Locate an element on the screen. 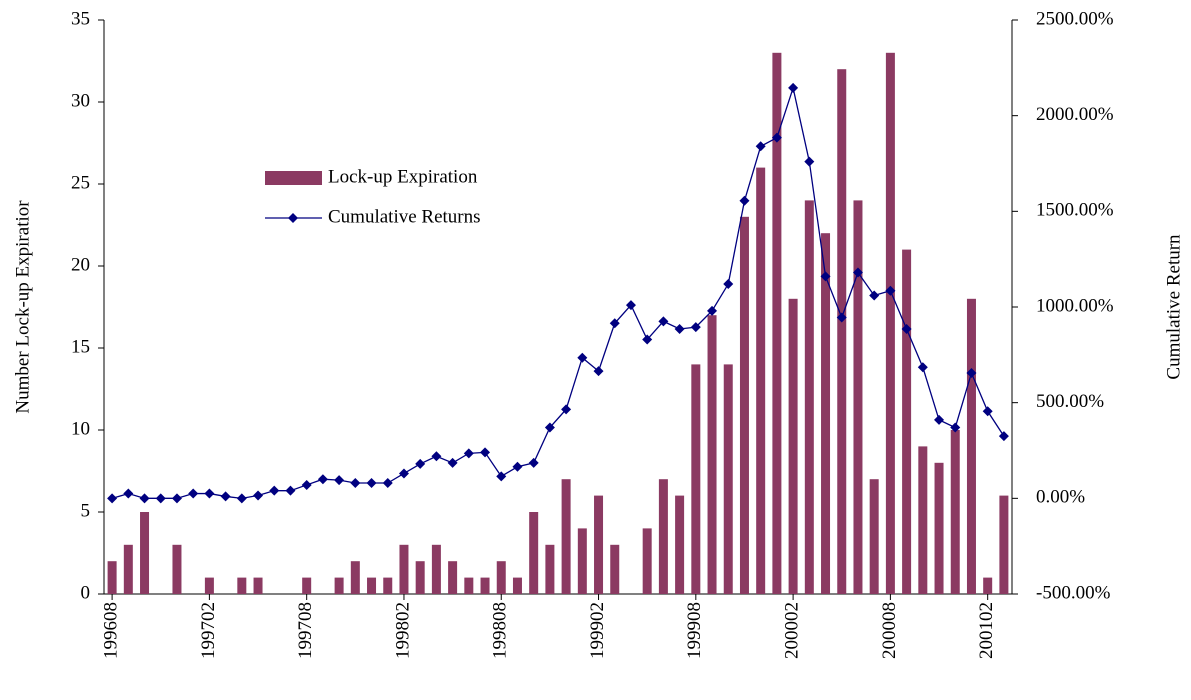  legend-marker is located at coordinates (293, 218).